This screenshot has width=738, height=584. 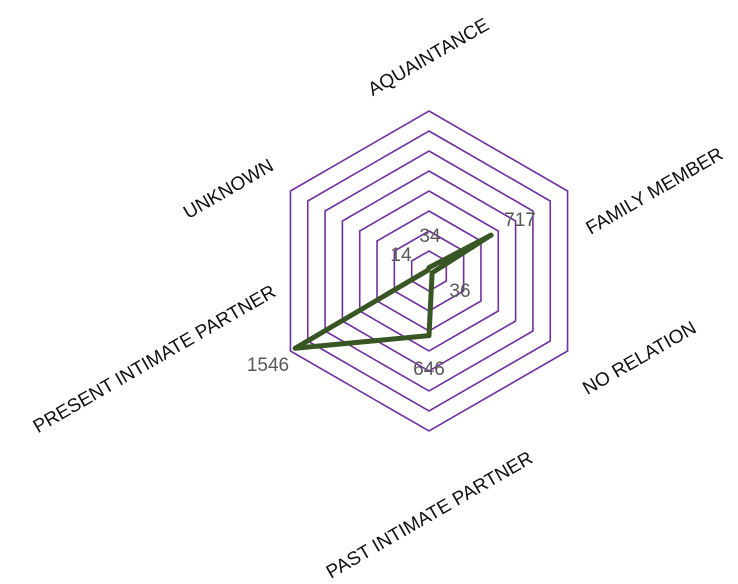 What do you see at coordinates (429, 369) in the screenshot?
I see `value-label: 646` at bounding box center [429, 369].